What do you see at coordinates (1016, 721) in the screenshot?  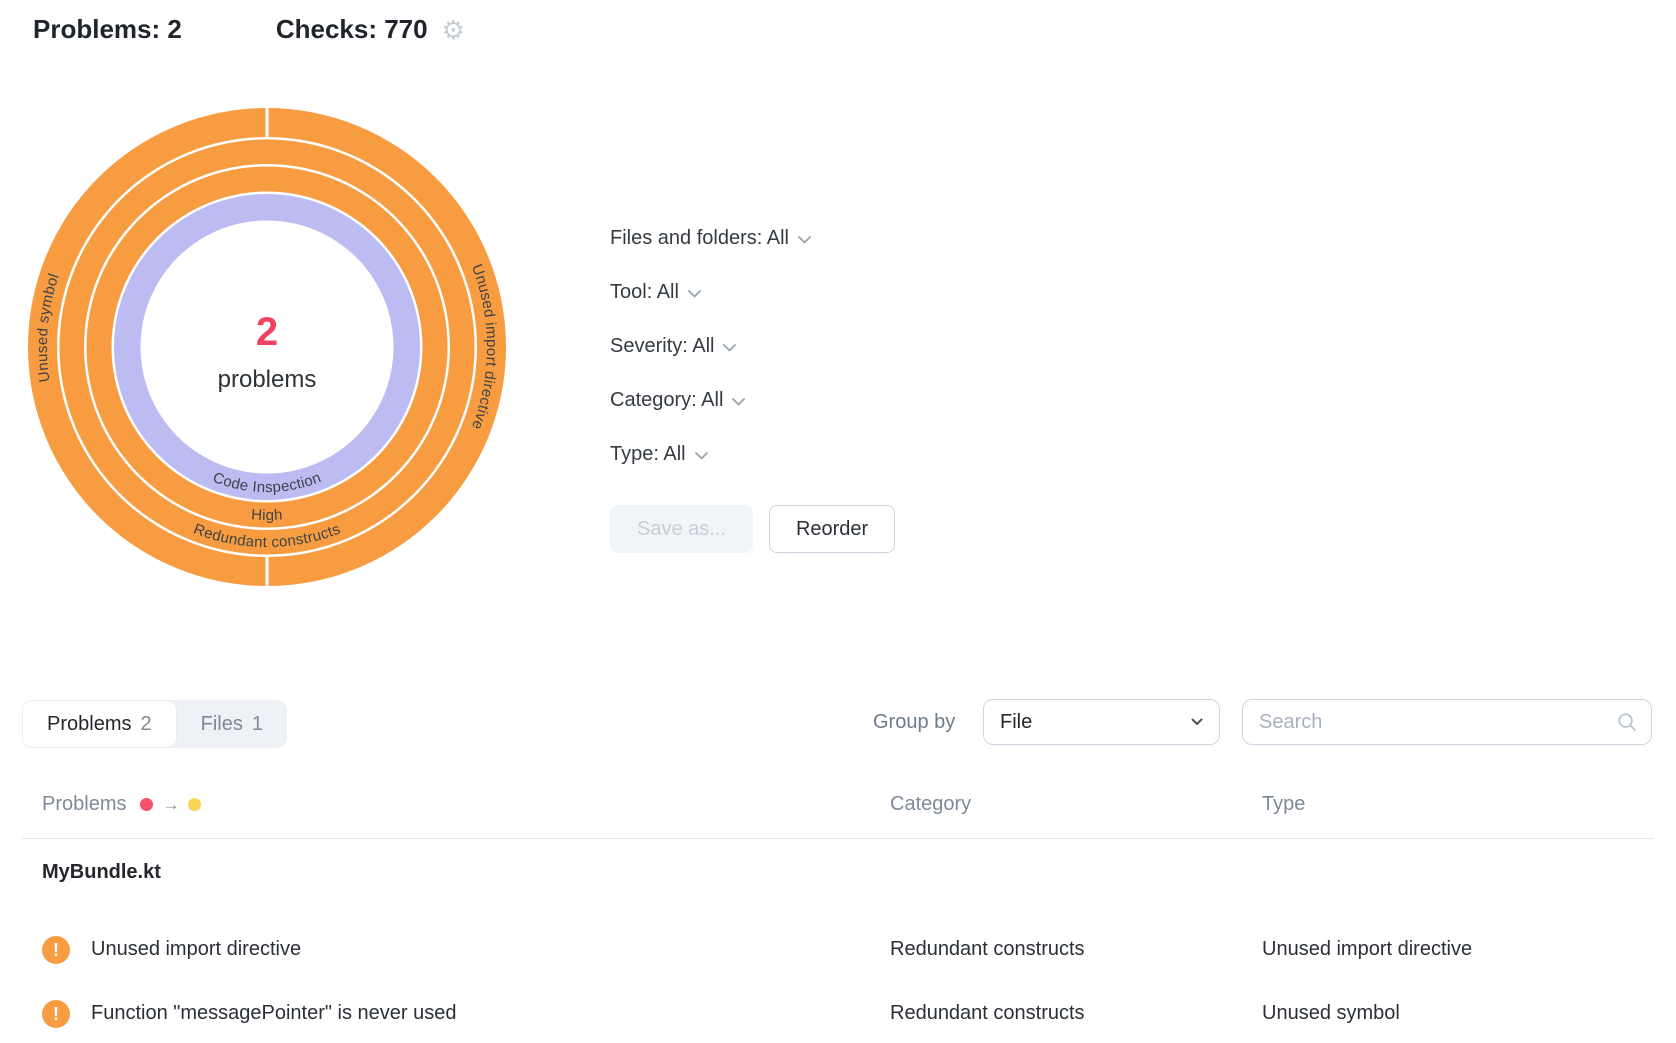 I see `group-by-value: File` at bounding box center [1016, 721].